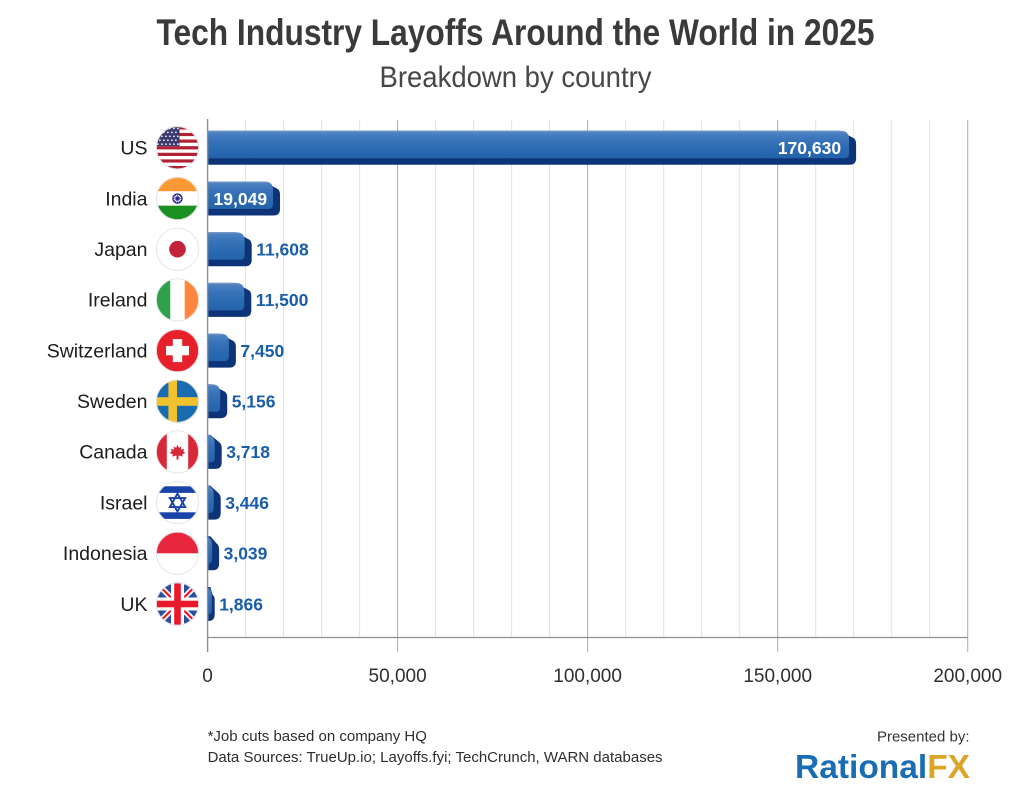 The height and width of the screenshot is (800, 1034). Describe the element at coordinates (241, 199) in the screenshot. I see `svg-text: 19,049` at that location.